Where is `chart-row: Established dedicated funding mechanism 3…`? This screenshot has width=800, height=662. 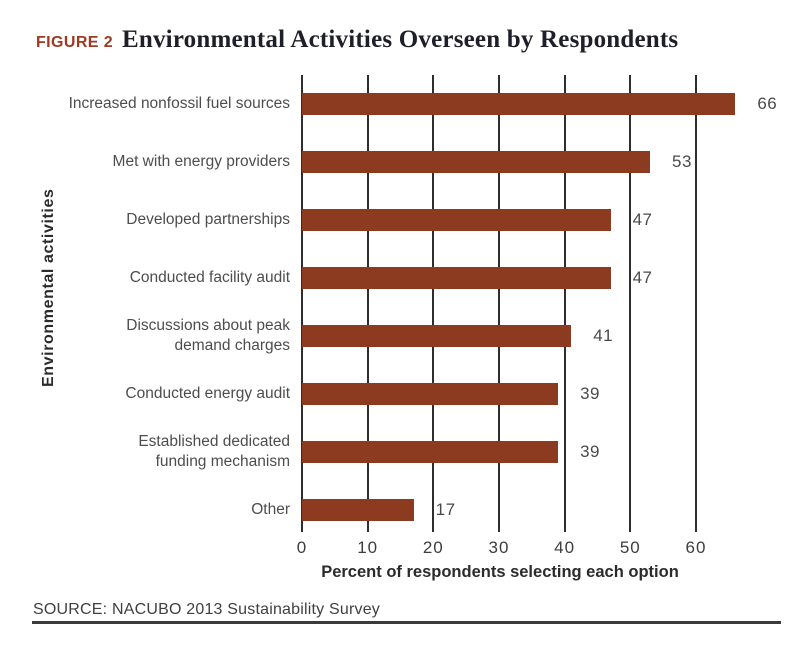 chart-row: Established dedicated funding mechanism 3… is located at coordinates (395, 452).